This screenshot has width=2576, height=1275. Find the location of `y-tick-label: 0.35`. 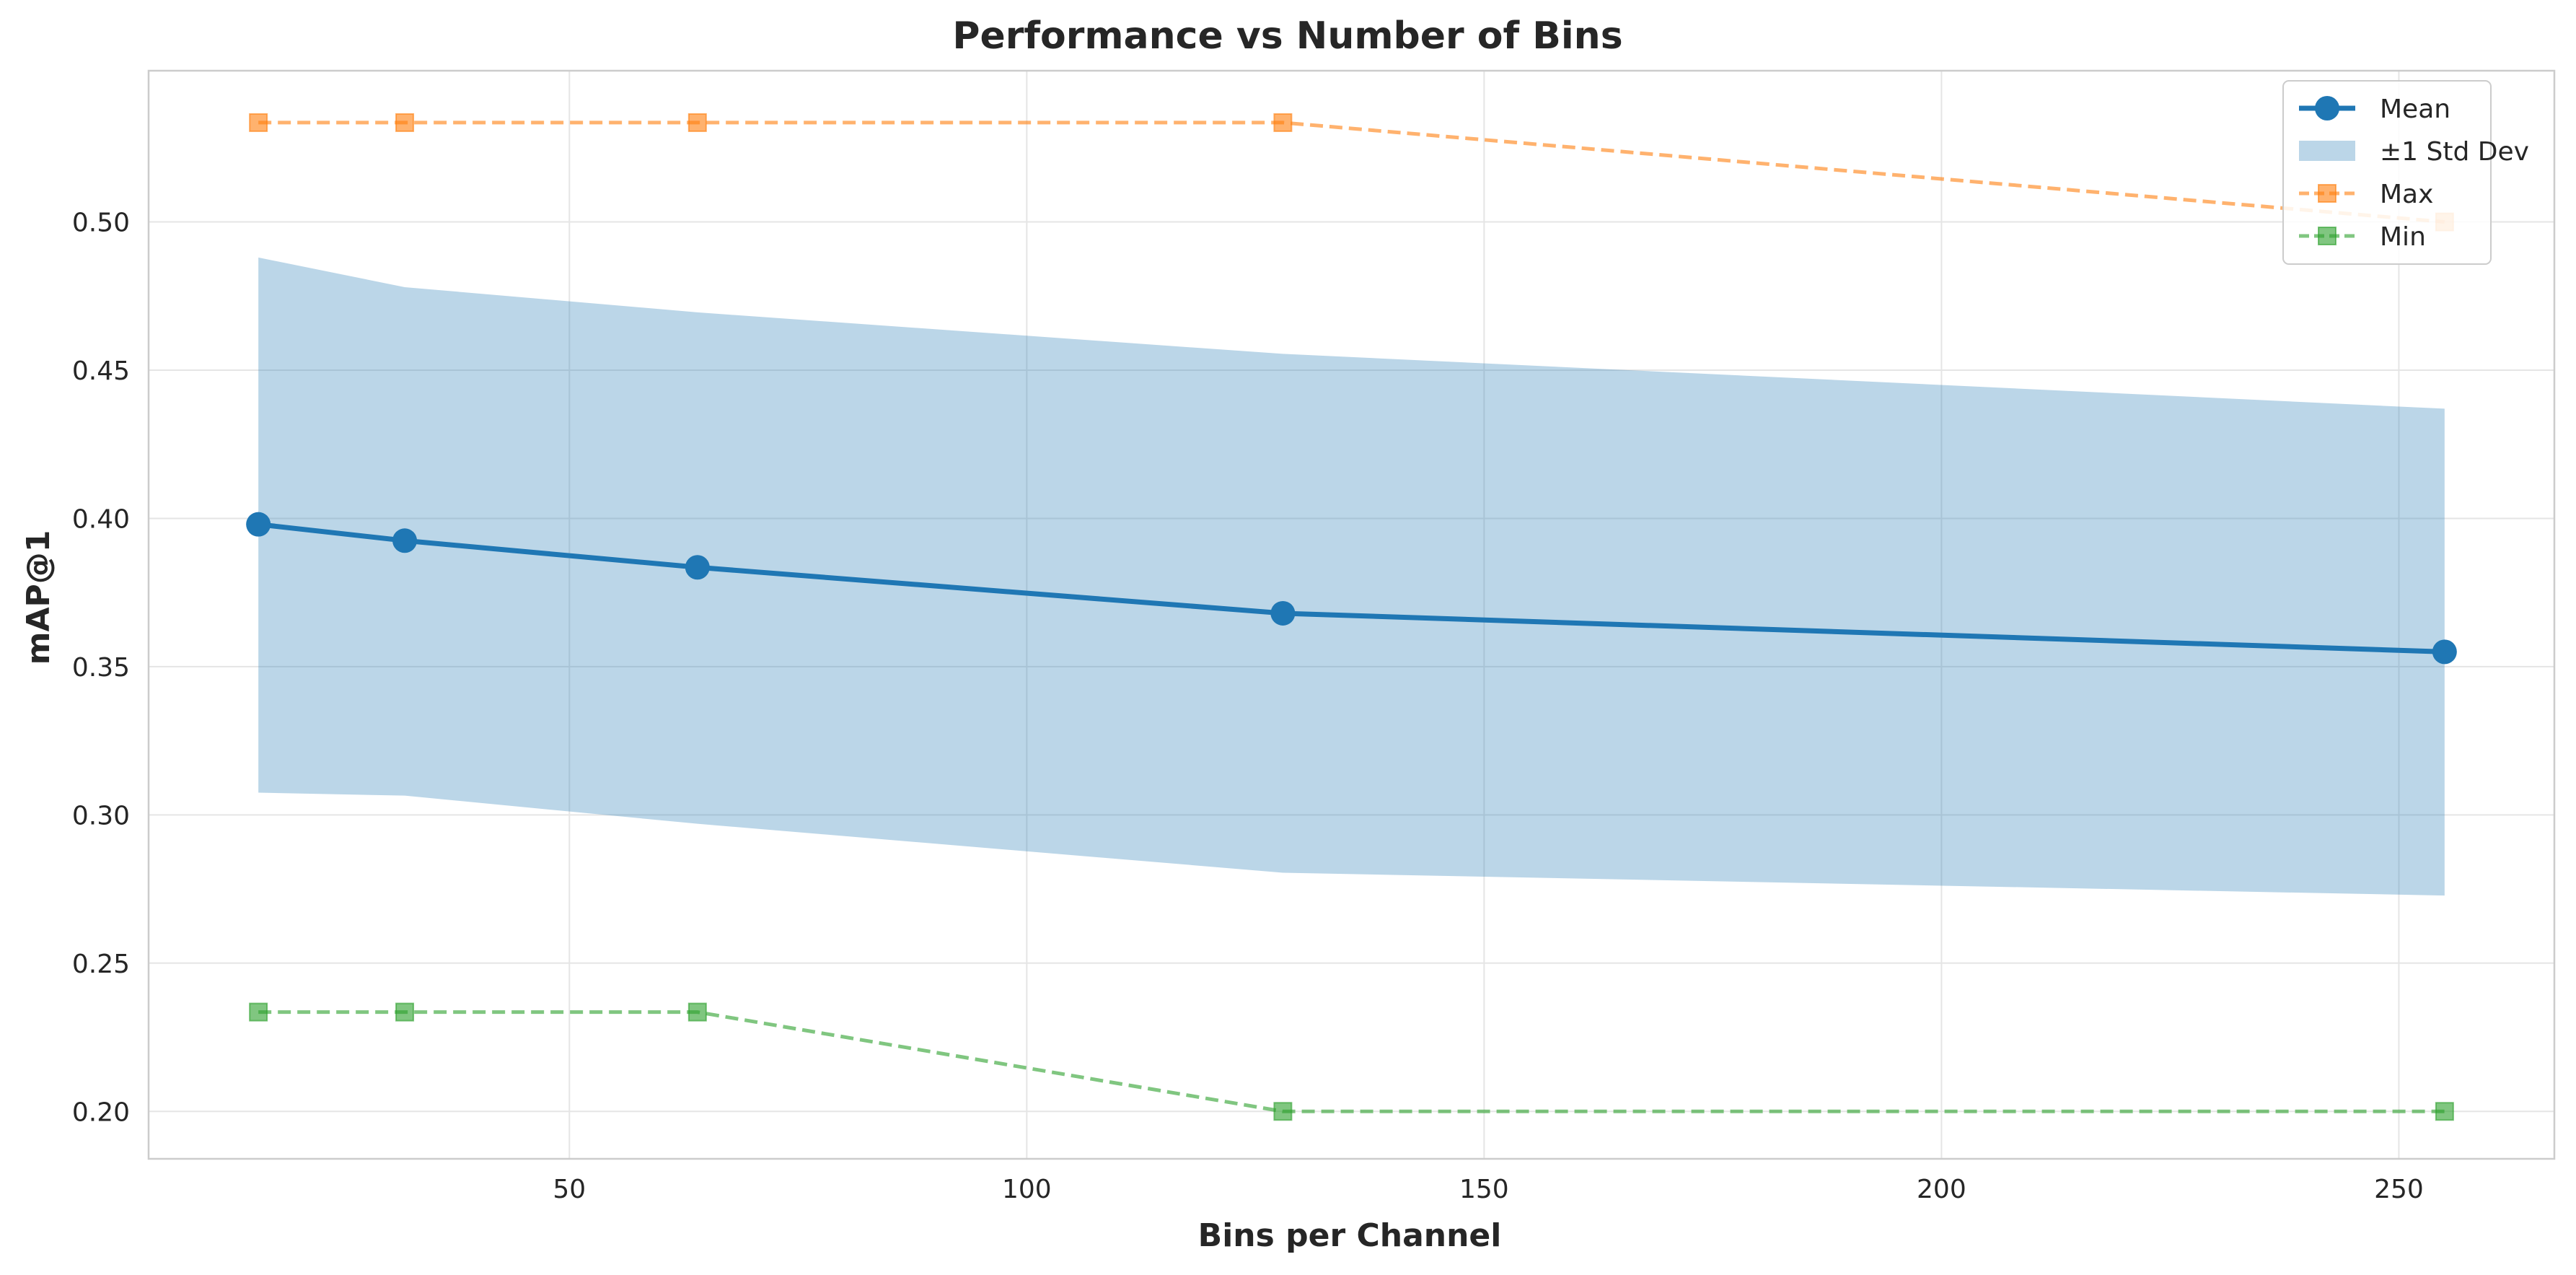

y-tick-label: 0.35 is located at coordinates (101, 668).